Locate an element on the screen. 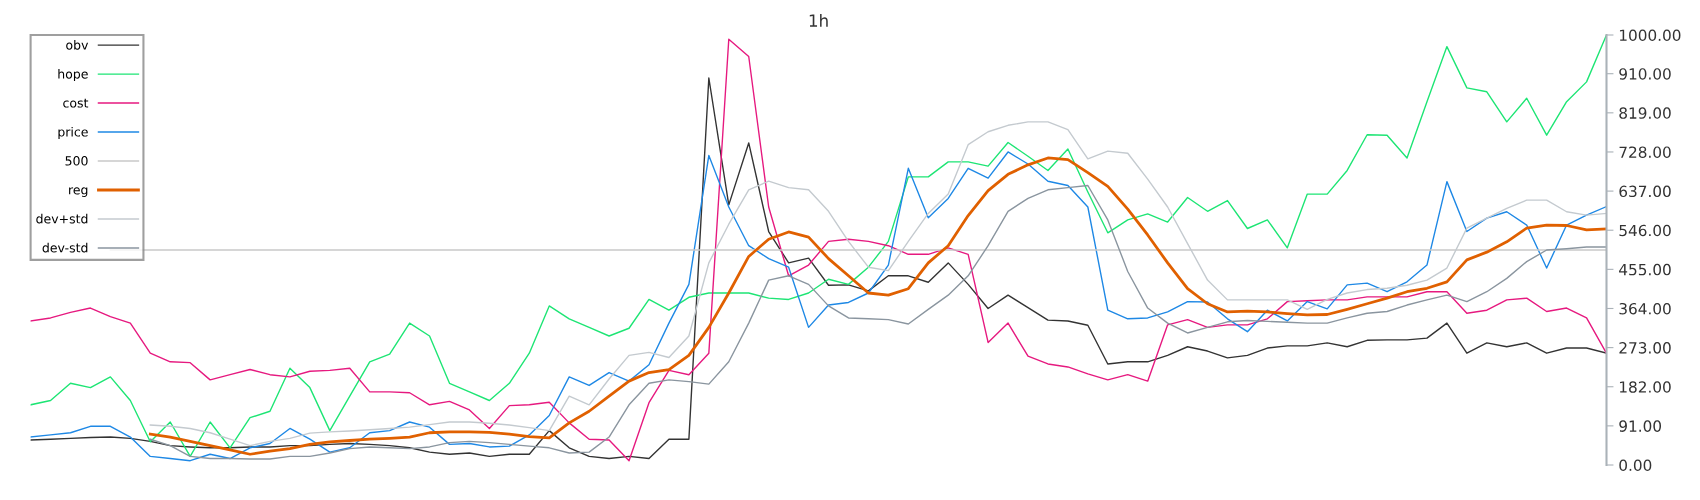 The height and width of the screenshot is (500, 1700). y-tick-label: 0.00 is located at coordinates (1635, 465).